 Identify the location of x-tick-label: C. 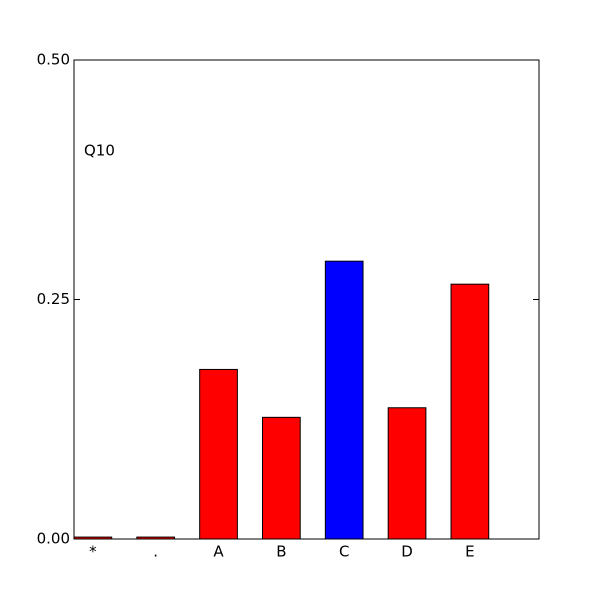
(344, 552).